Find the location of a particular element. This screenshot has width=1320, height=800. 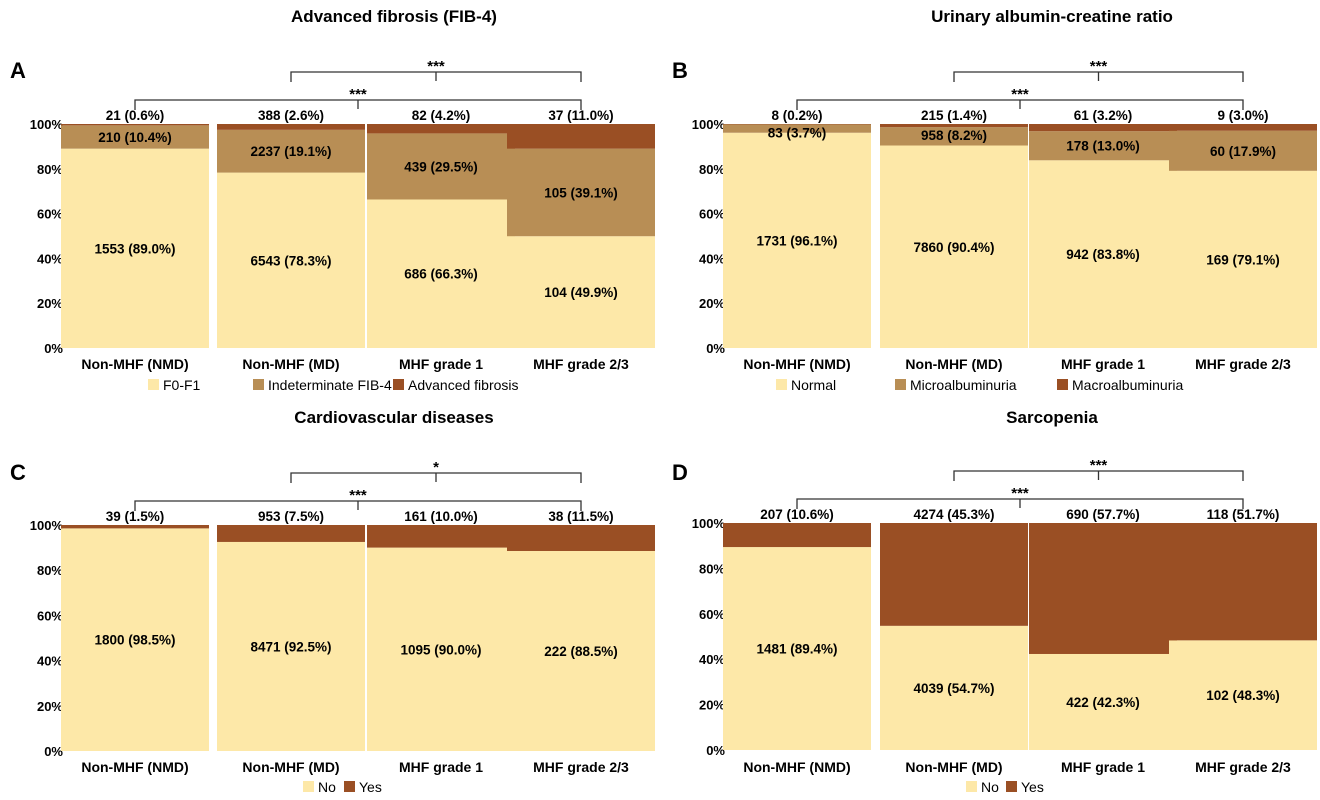

legend-entry: Advanced fibrosis is located at coordinates (463, 385).